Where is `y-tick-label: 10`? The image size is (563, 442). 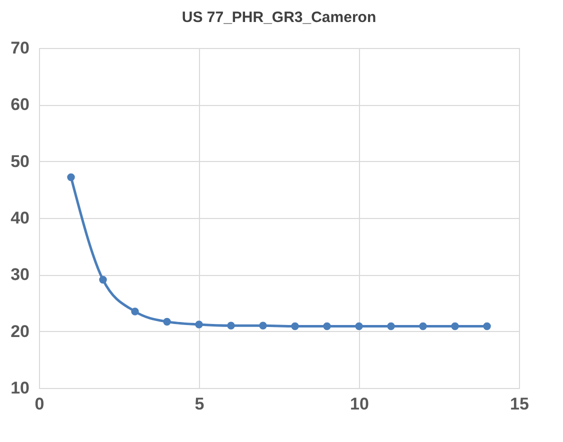
y-tick-label: 10 is located at coordinates (20, 388).